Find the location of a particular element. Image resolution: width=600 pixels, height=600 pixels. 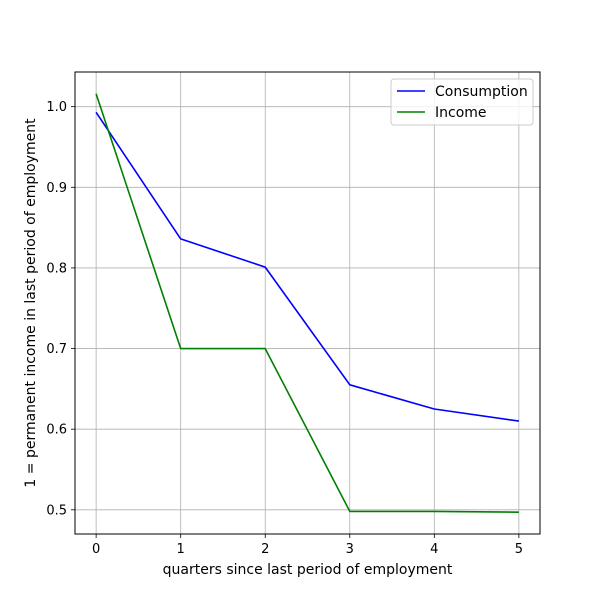

legend: Consumption Income is located at coordinates (462, 102).